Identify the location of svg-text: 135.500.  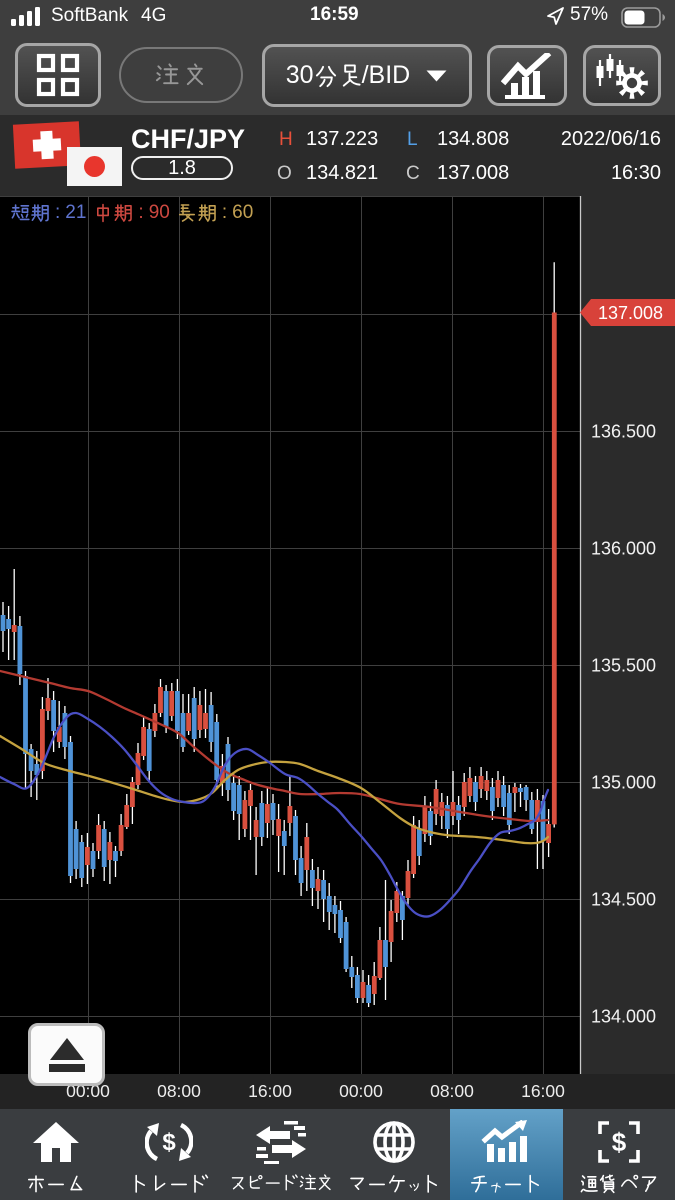
(623, 666).